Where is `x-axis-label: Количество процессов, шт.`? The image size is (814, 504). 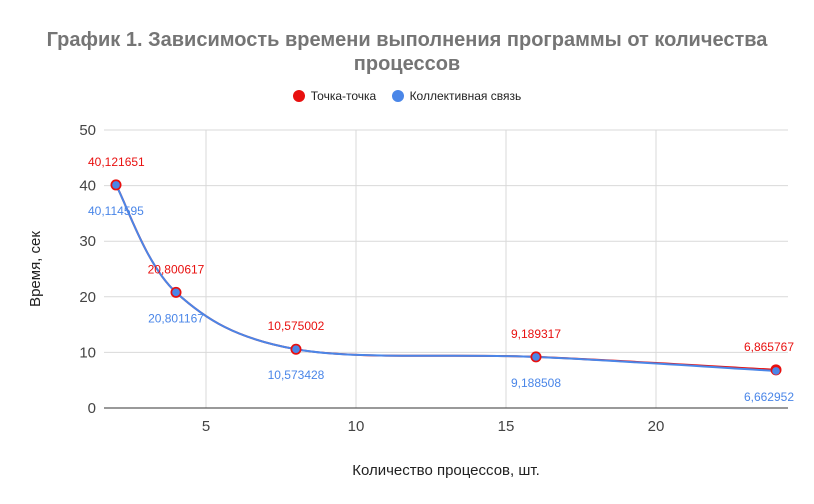 x-axis-label: Количество процессов, шт. is located at coordinates (446, 470).